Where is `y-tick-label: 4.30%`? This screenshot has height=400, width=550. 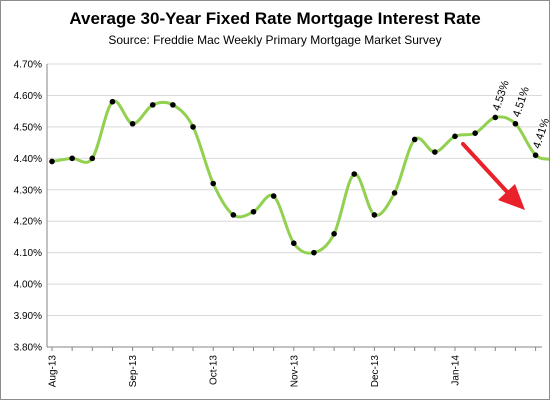 y-tick-label: 4.30% is located at coordinates (28, 190).